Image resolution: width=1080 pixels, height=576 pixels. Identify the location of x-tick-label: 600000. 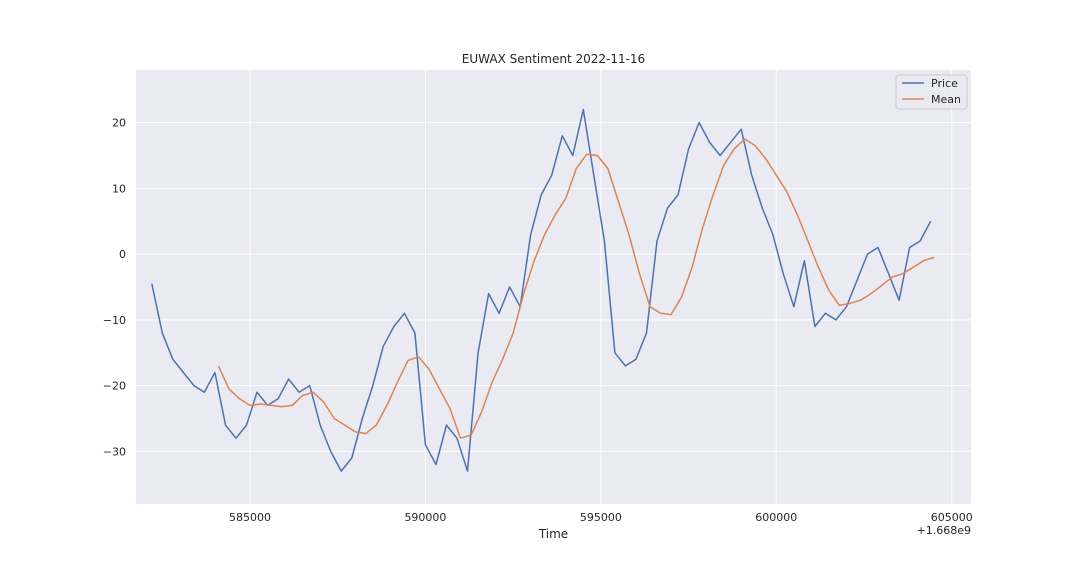
(776, 517).